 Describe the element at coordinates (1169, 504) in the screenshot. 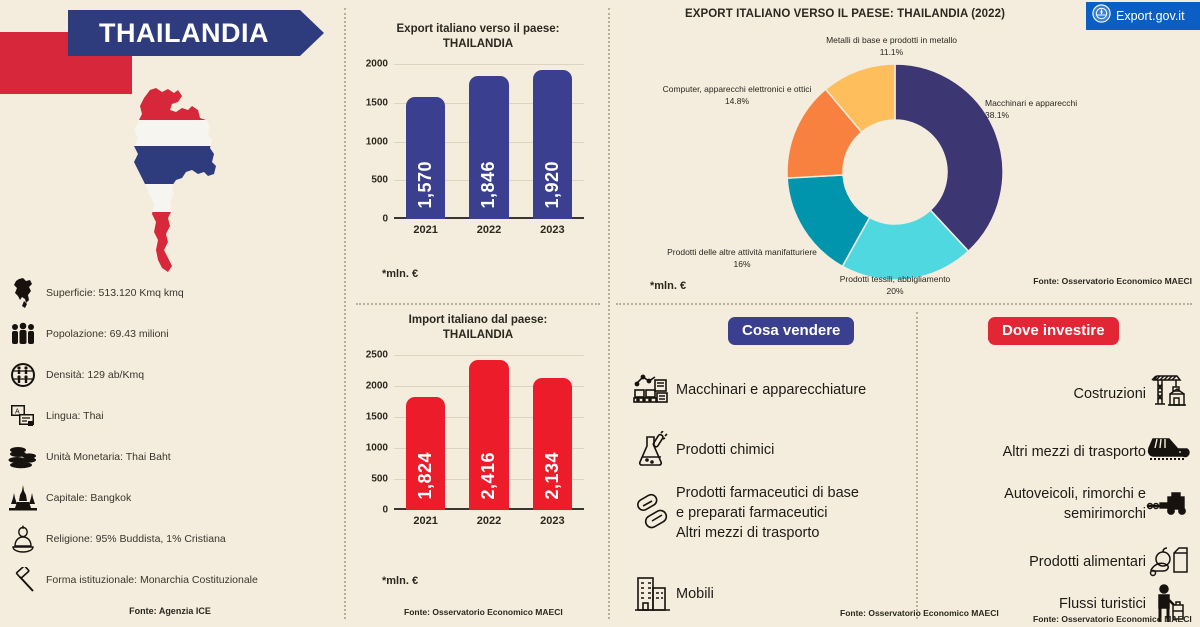

I see `truck-icon` at that location.